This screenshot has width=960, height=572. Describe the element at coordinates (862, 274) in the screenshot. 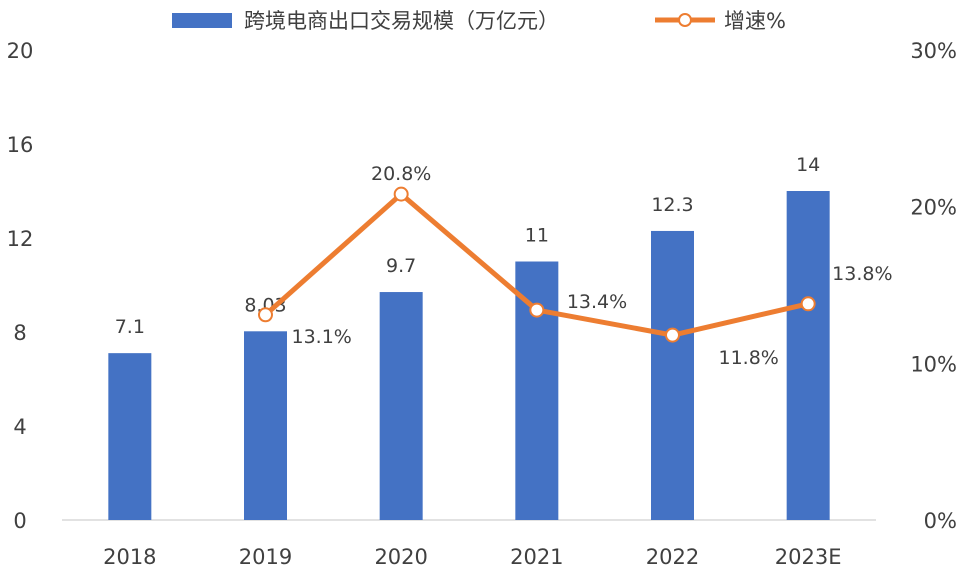

I see `line-value-label: 13.8%` at that location.